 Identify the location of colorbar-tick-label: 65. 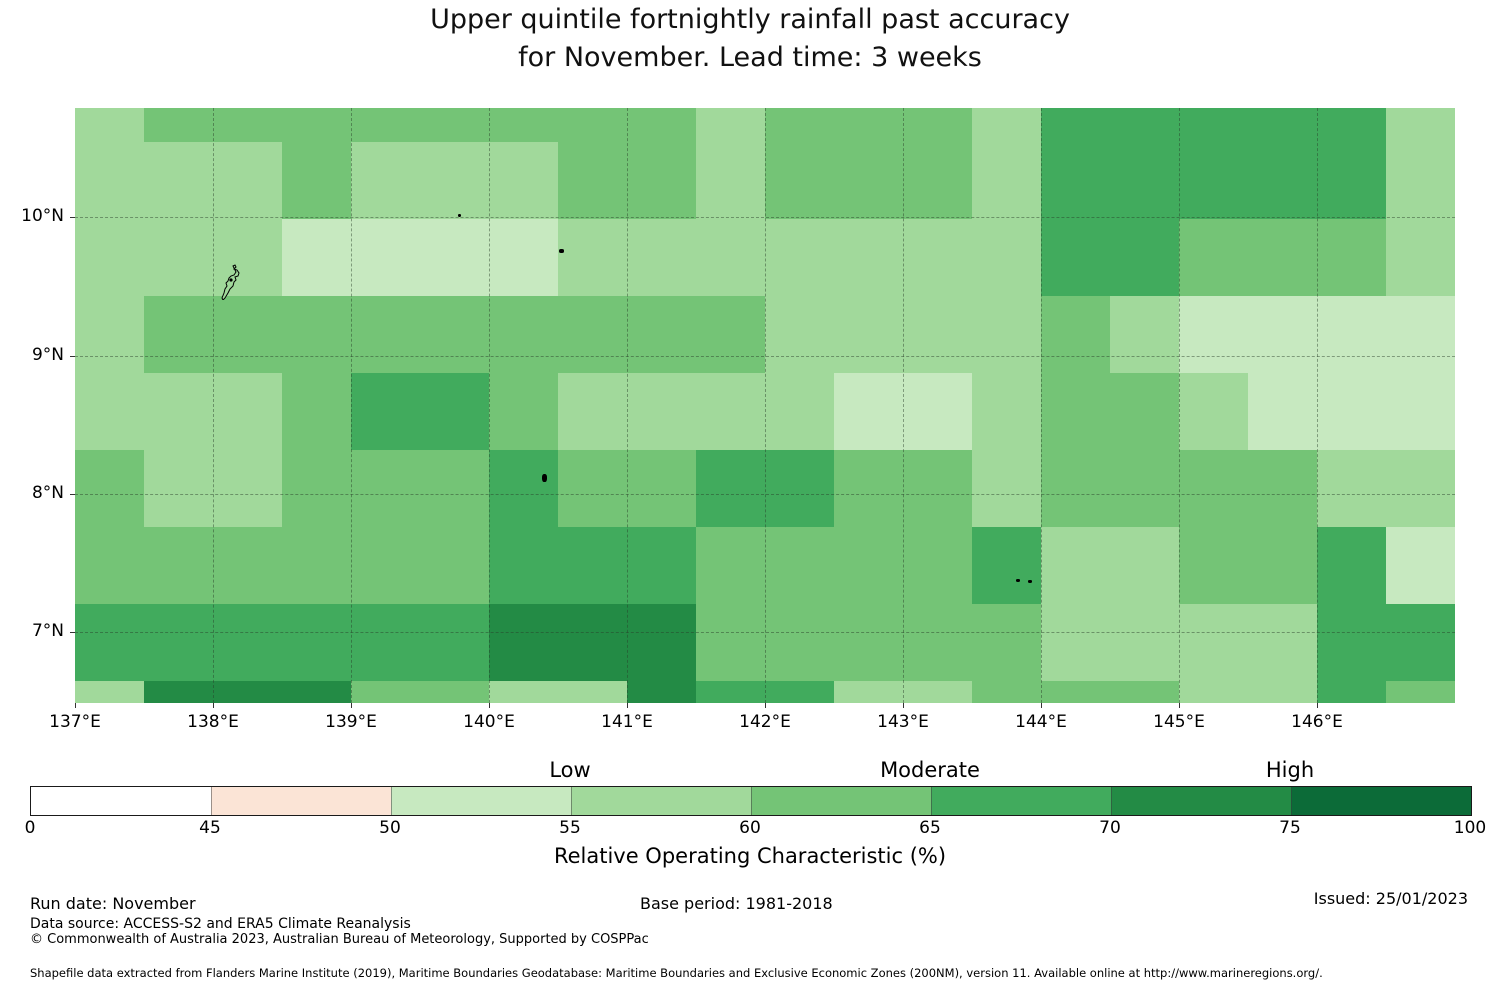
(930, 828).